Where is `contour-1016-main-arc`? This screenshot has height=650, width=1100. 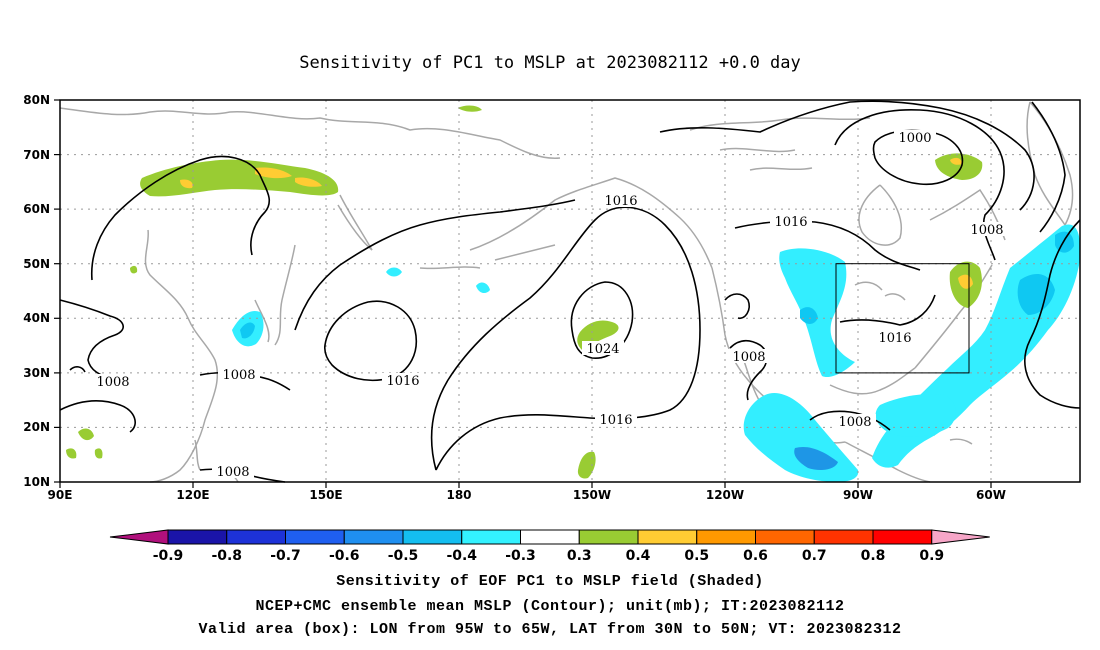
contour-1016-main-arc is located at coordinates (435, 265).